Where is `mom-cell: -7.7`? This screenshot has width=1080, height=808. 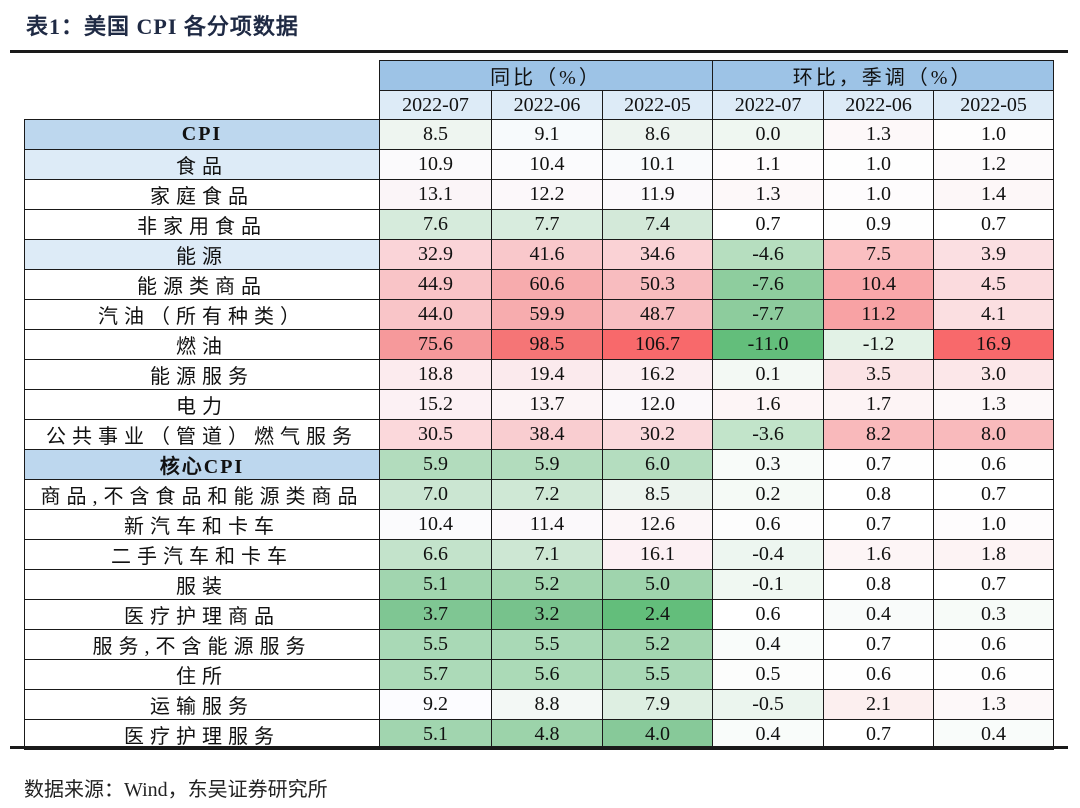 mom-cell: -7.7 is located at coordinates (768, 314).